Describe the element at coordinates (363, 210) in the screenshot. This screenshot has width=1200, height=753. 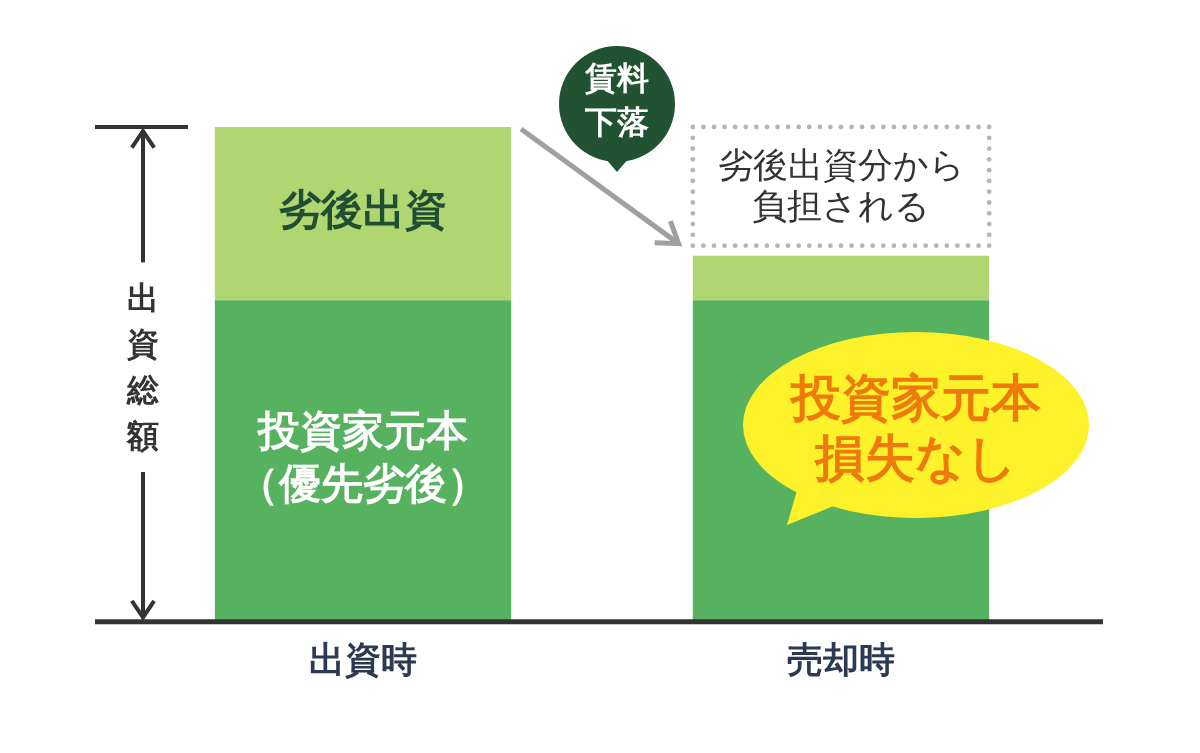
I see `series-label: 劣後出資` at that location.